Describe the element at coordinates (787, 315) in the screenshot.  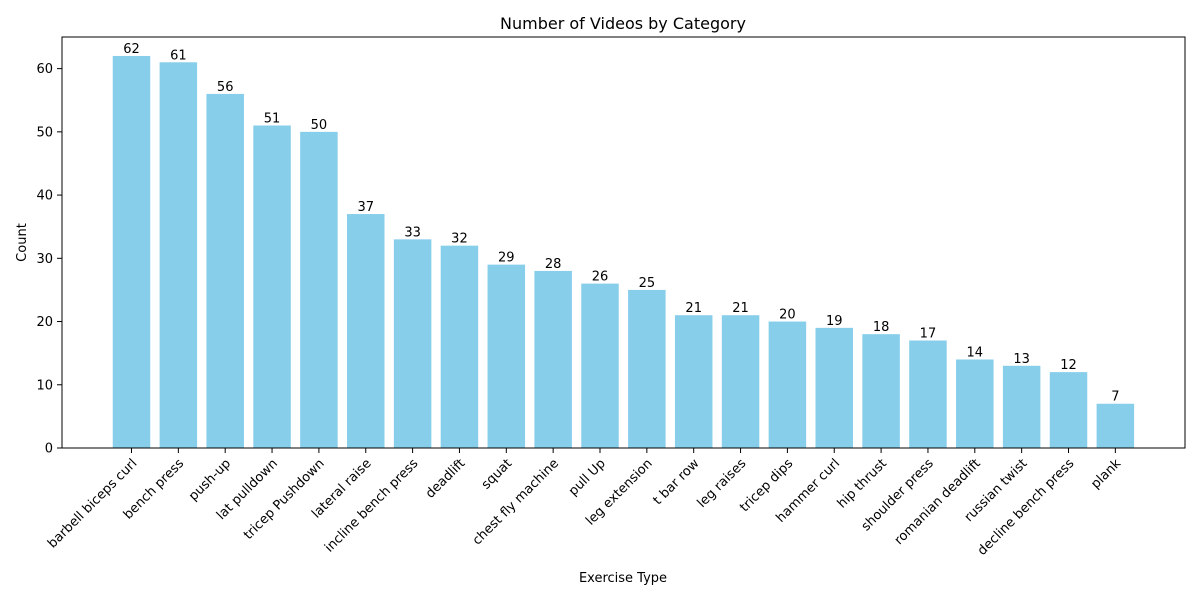
I see `data-label: 20` at that location.